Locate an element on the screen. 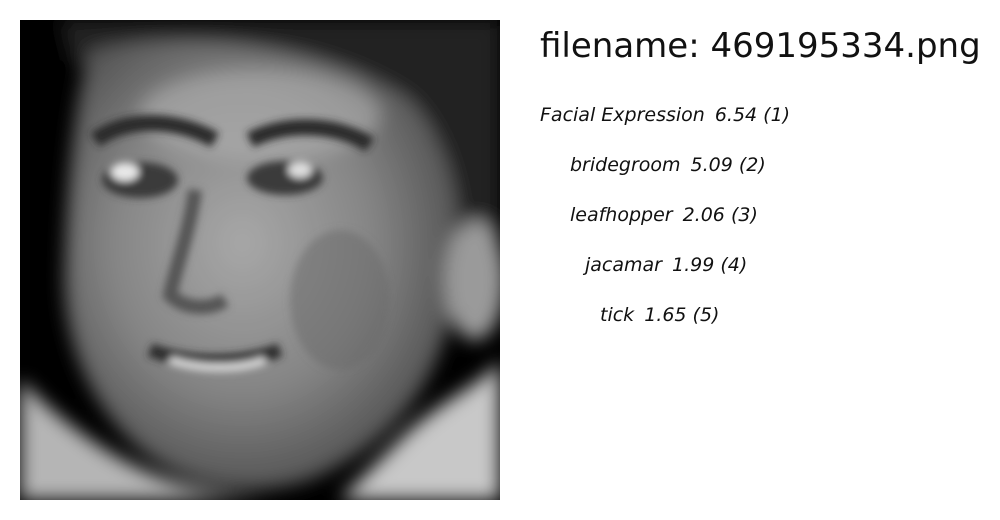 This screenshot has width=1000, height=520. prediction-rank: (5) is located at coordinates (706, 315).